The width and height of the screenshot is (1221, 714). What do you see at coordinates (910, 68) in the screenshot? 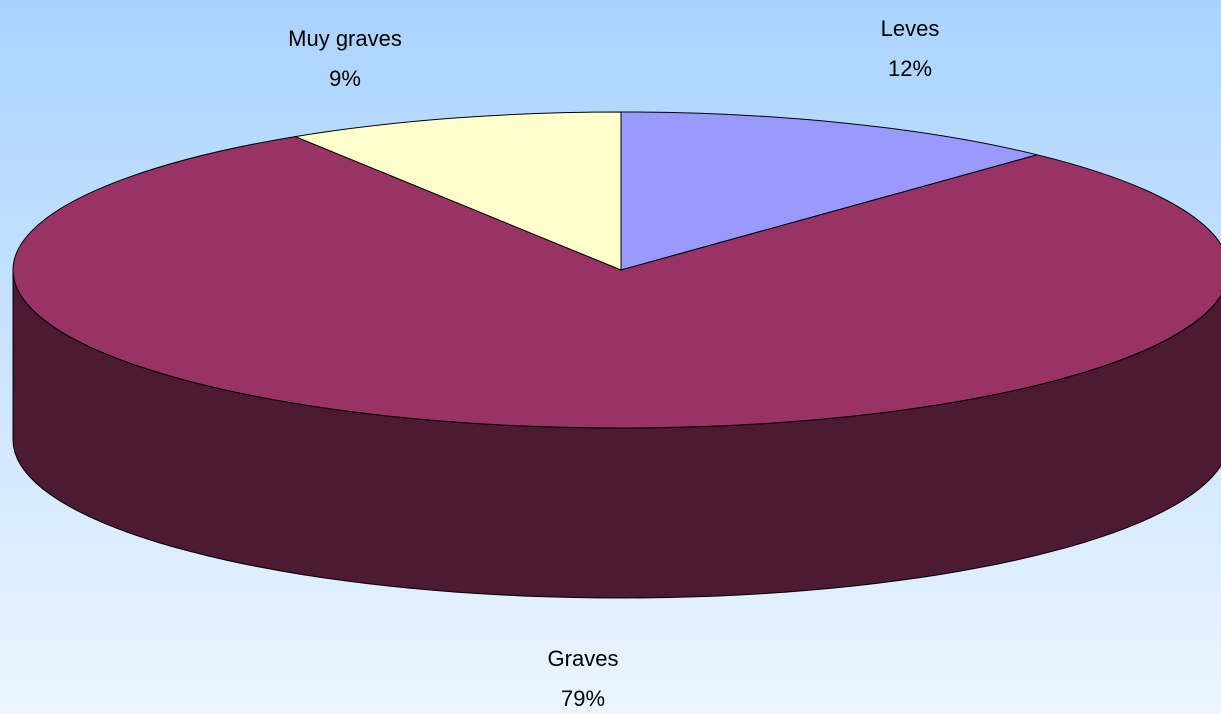
I see `slice-value-label: 12%` at bounding box center [910, 68].